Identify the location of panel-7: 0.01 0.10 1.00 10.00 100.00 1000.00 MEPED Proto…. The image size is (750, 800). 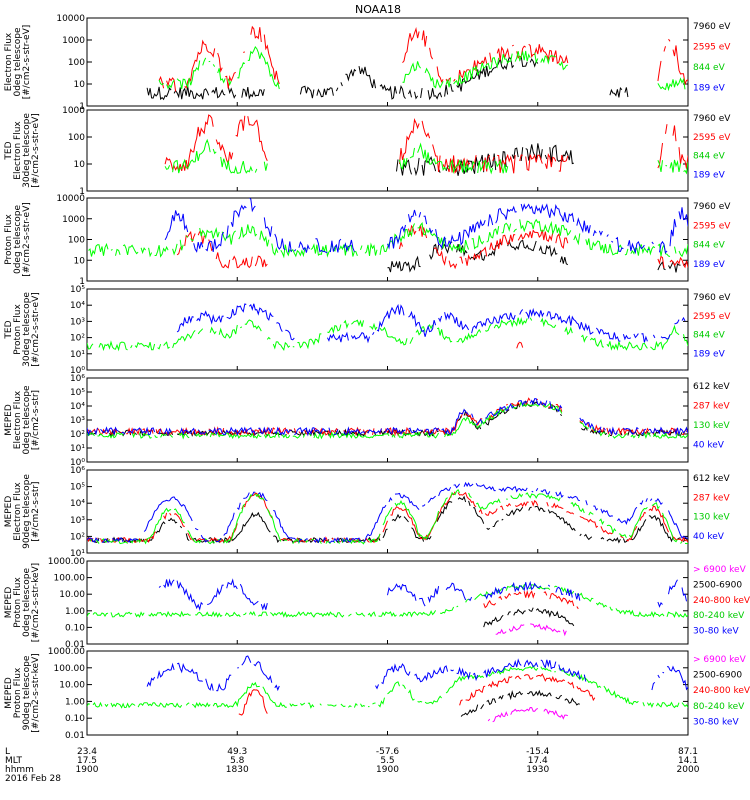
(377, 603).